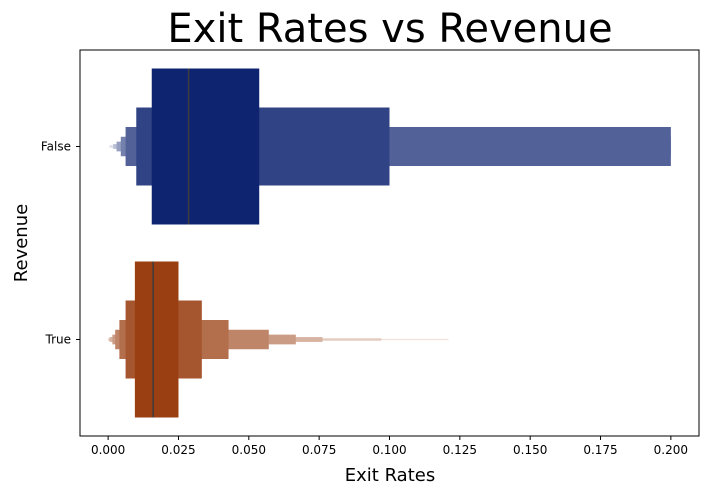  What do you see at coordinates (671, 450) in the screenshot?
I see `x-tick-label: 0.200` at bounding box center [671, 450].